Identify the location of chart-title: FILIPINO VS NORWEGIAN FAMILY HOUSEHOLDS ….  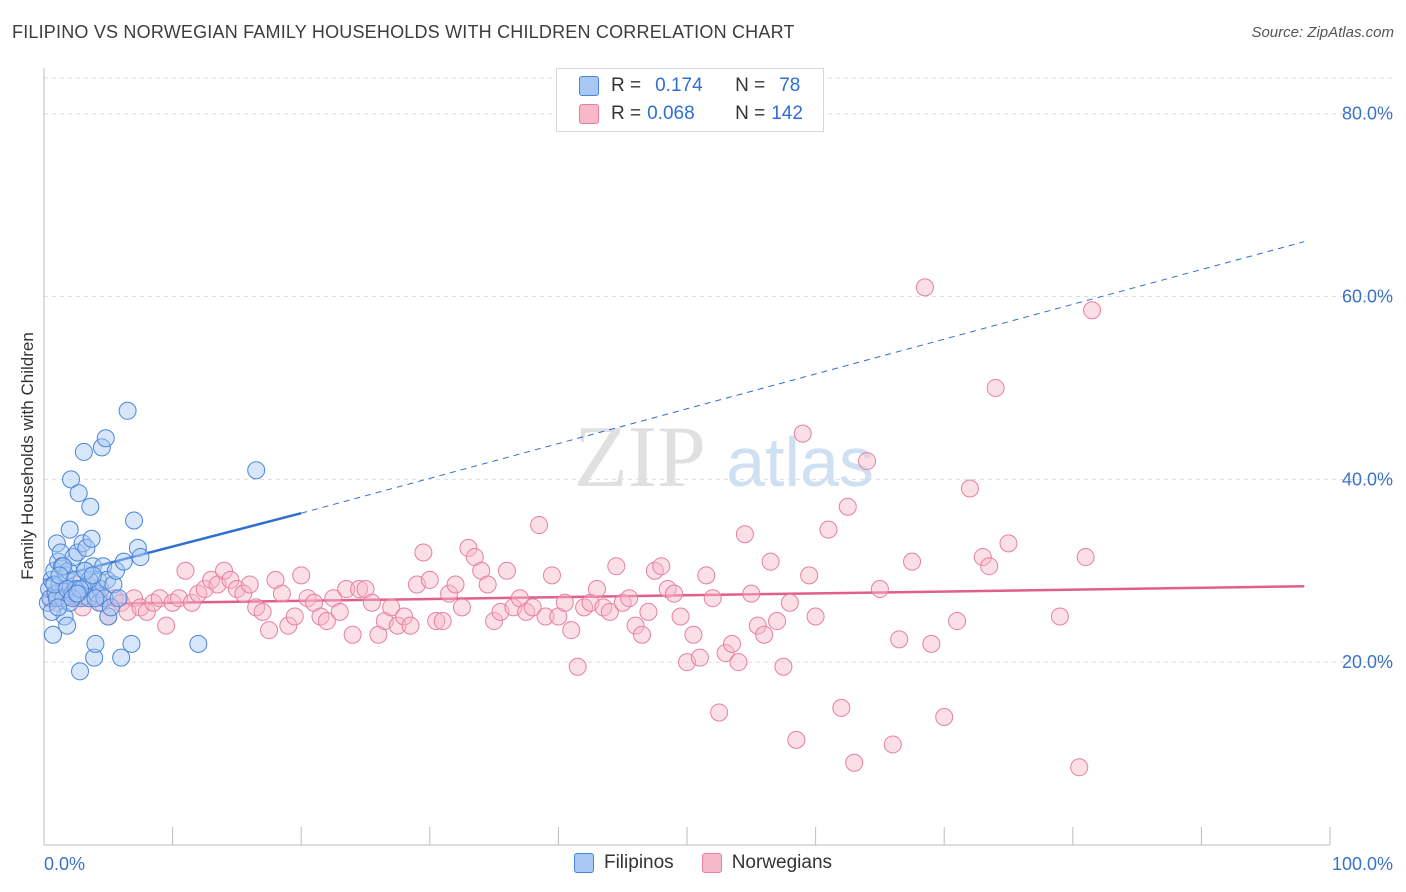
(403, 32).